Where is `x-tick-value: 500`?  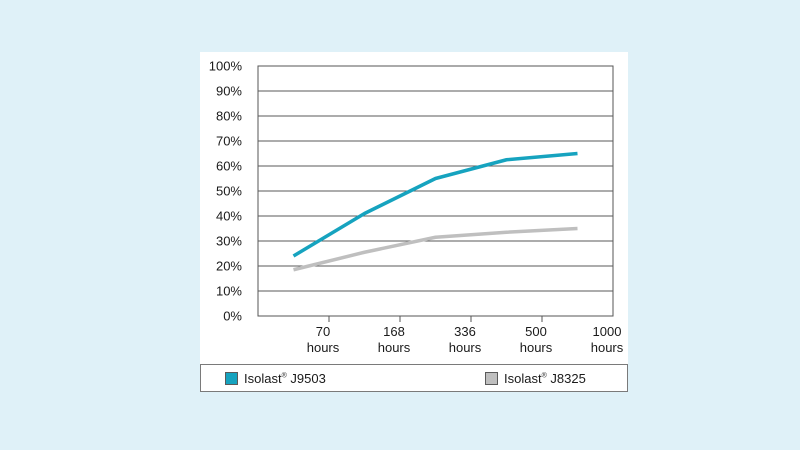 x-tick-value: 500 is located at coordinates (536, 331).